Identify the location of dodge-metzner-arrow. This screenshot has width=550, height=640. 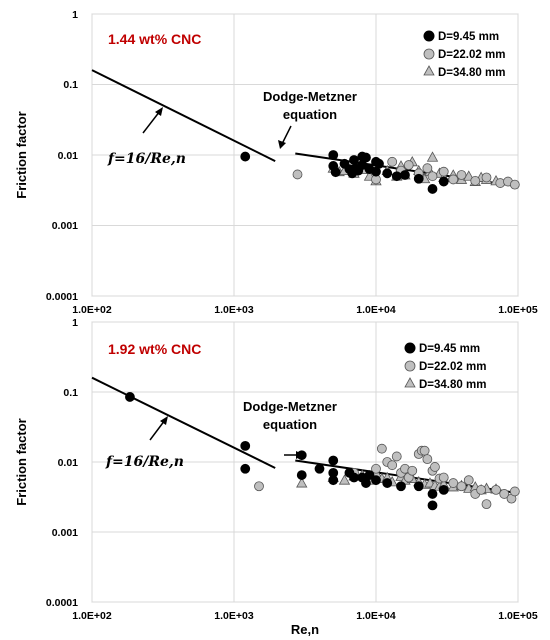
(285, 137).